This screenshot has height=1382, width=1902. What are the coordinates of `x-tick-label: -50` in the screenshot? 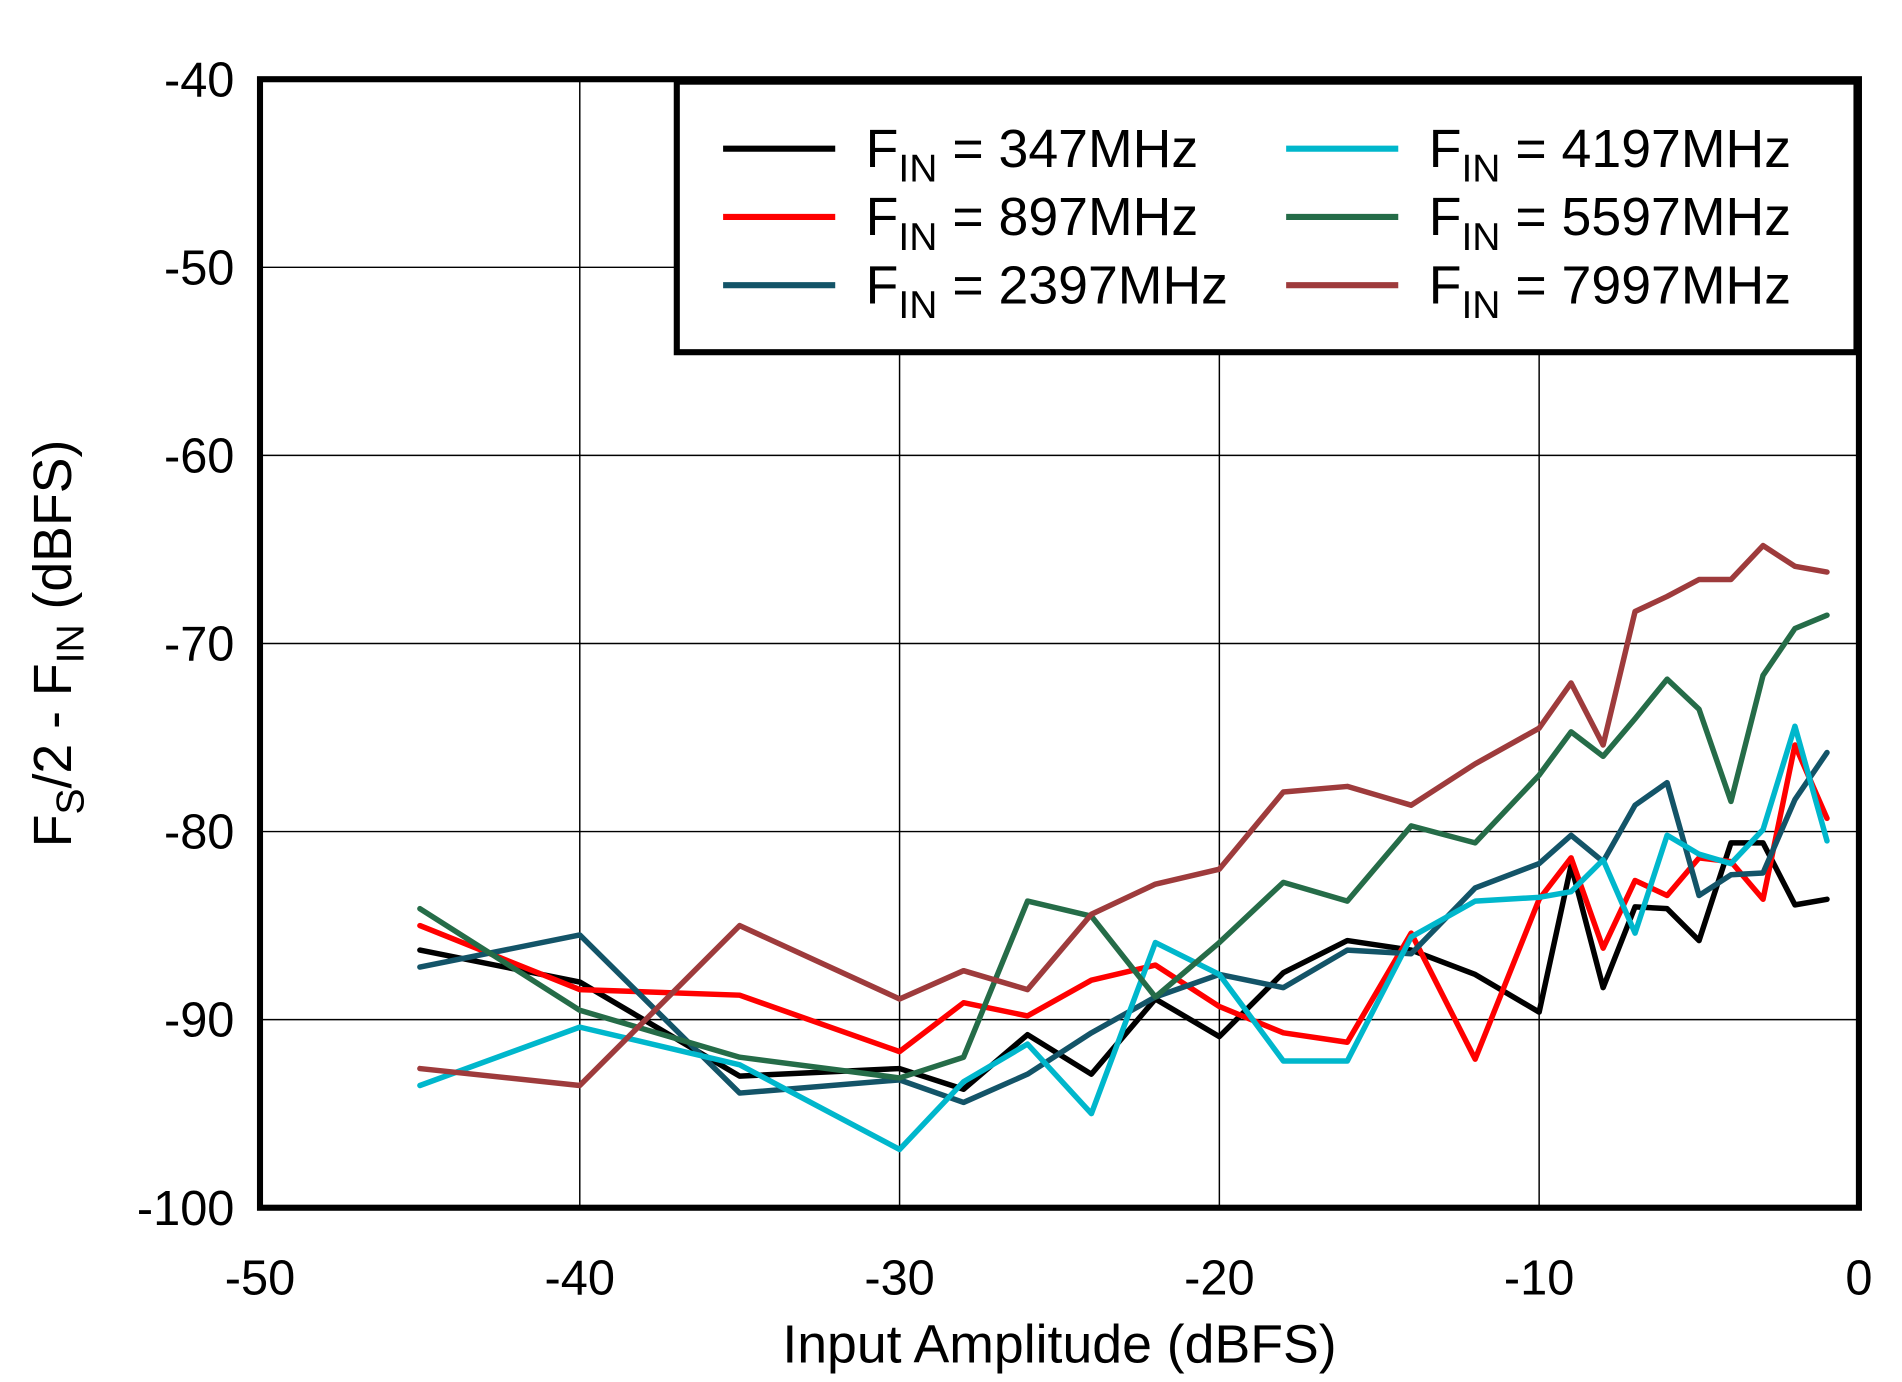 It's located at (260, 1278).